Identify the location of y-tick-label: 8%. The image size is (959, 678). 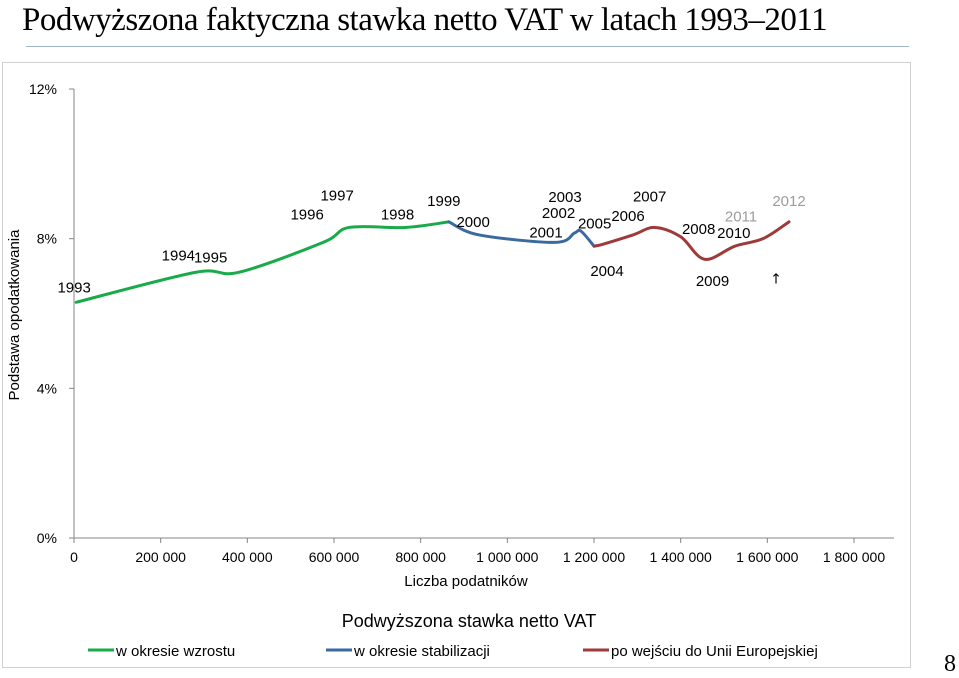
(47, 239).